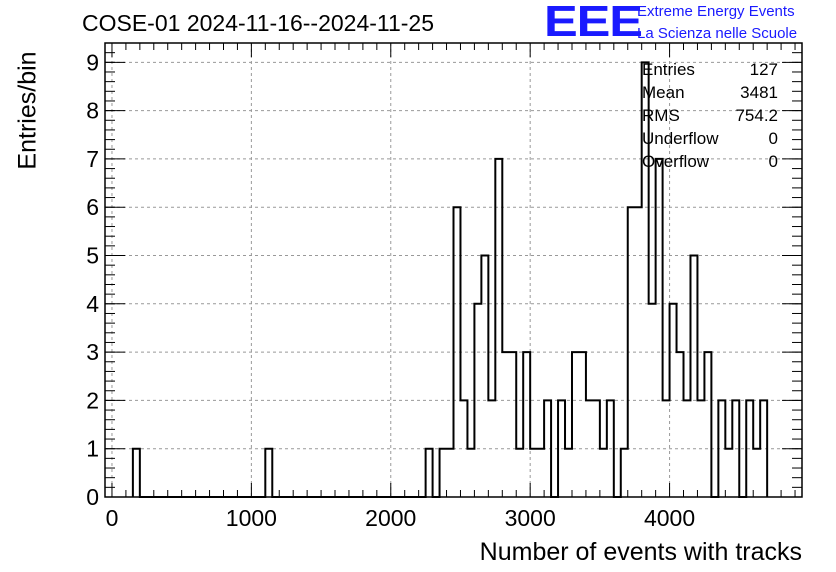 The image size is (836, 572). Describe the element at coordinates (112, 518) in the screenshot. I see `x-tick-label: 0` at that location.